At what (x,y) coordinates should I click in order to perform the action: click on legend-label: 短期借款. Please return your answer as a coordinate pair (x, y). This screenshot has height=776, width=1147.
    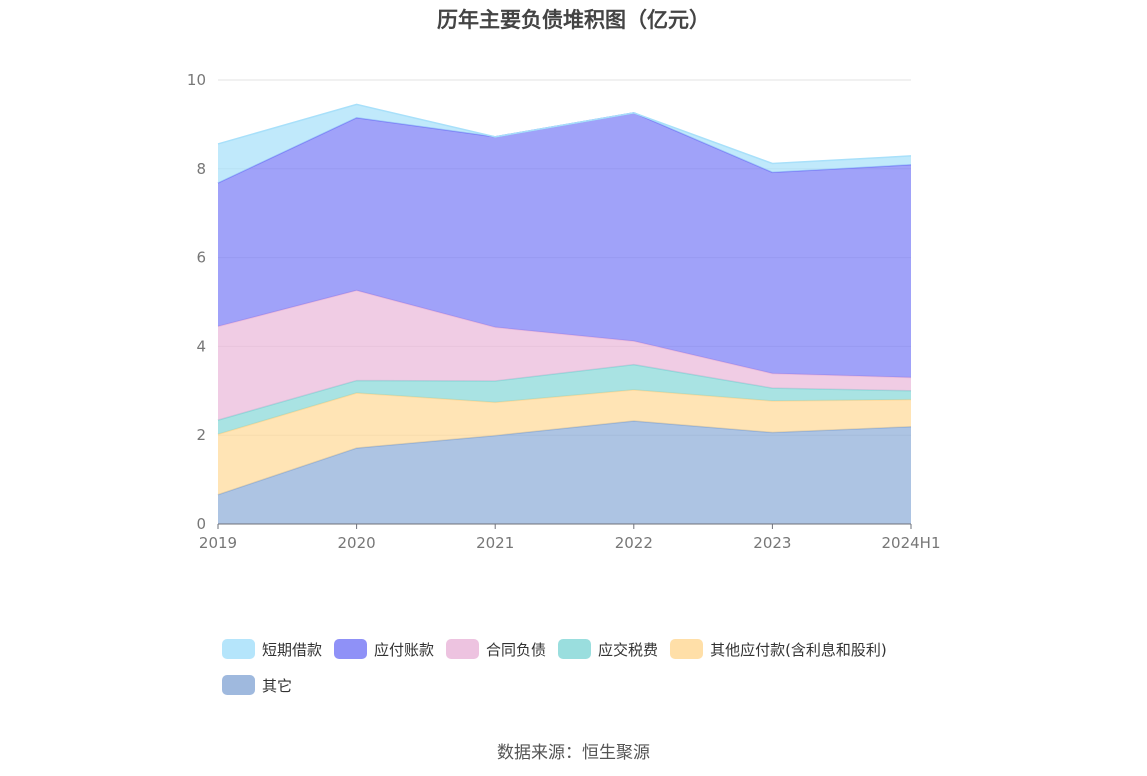
    Looking at the image, I should click on (292, 649).